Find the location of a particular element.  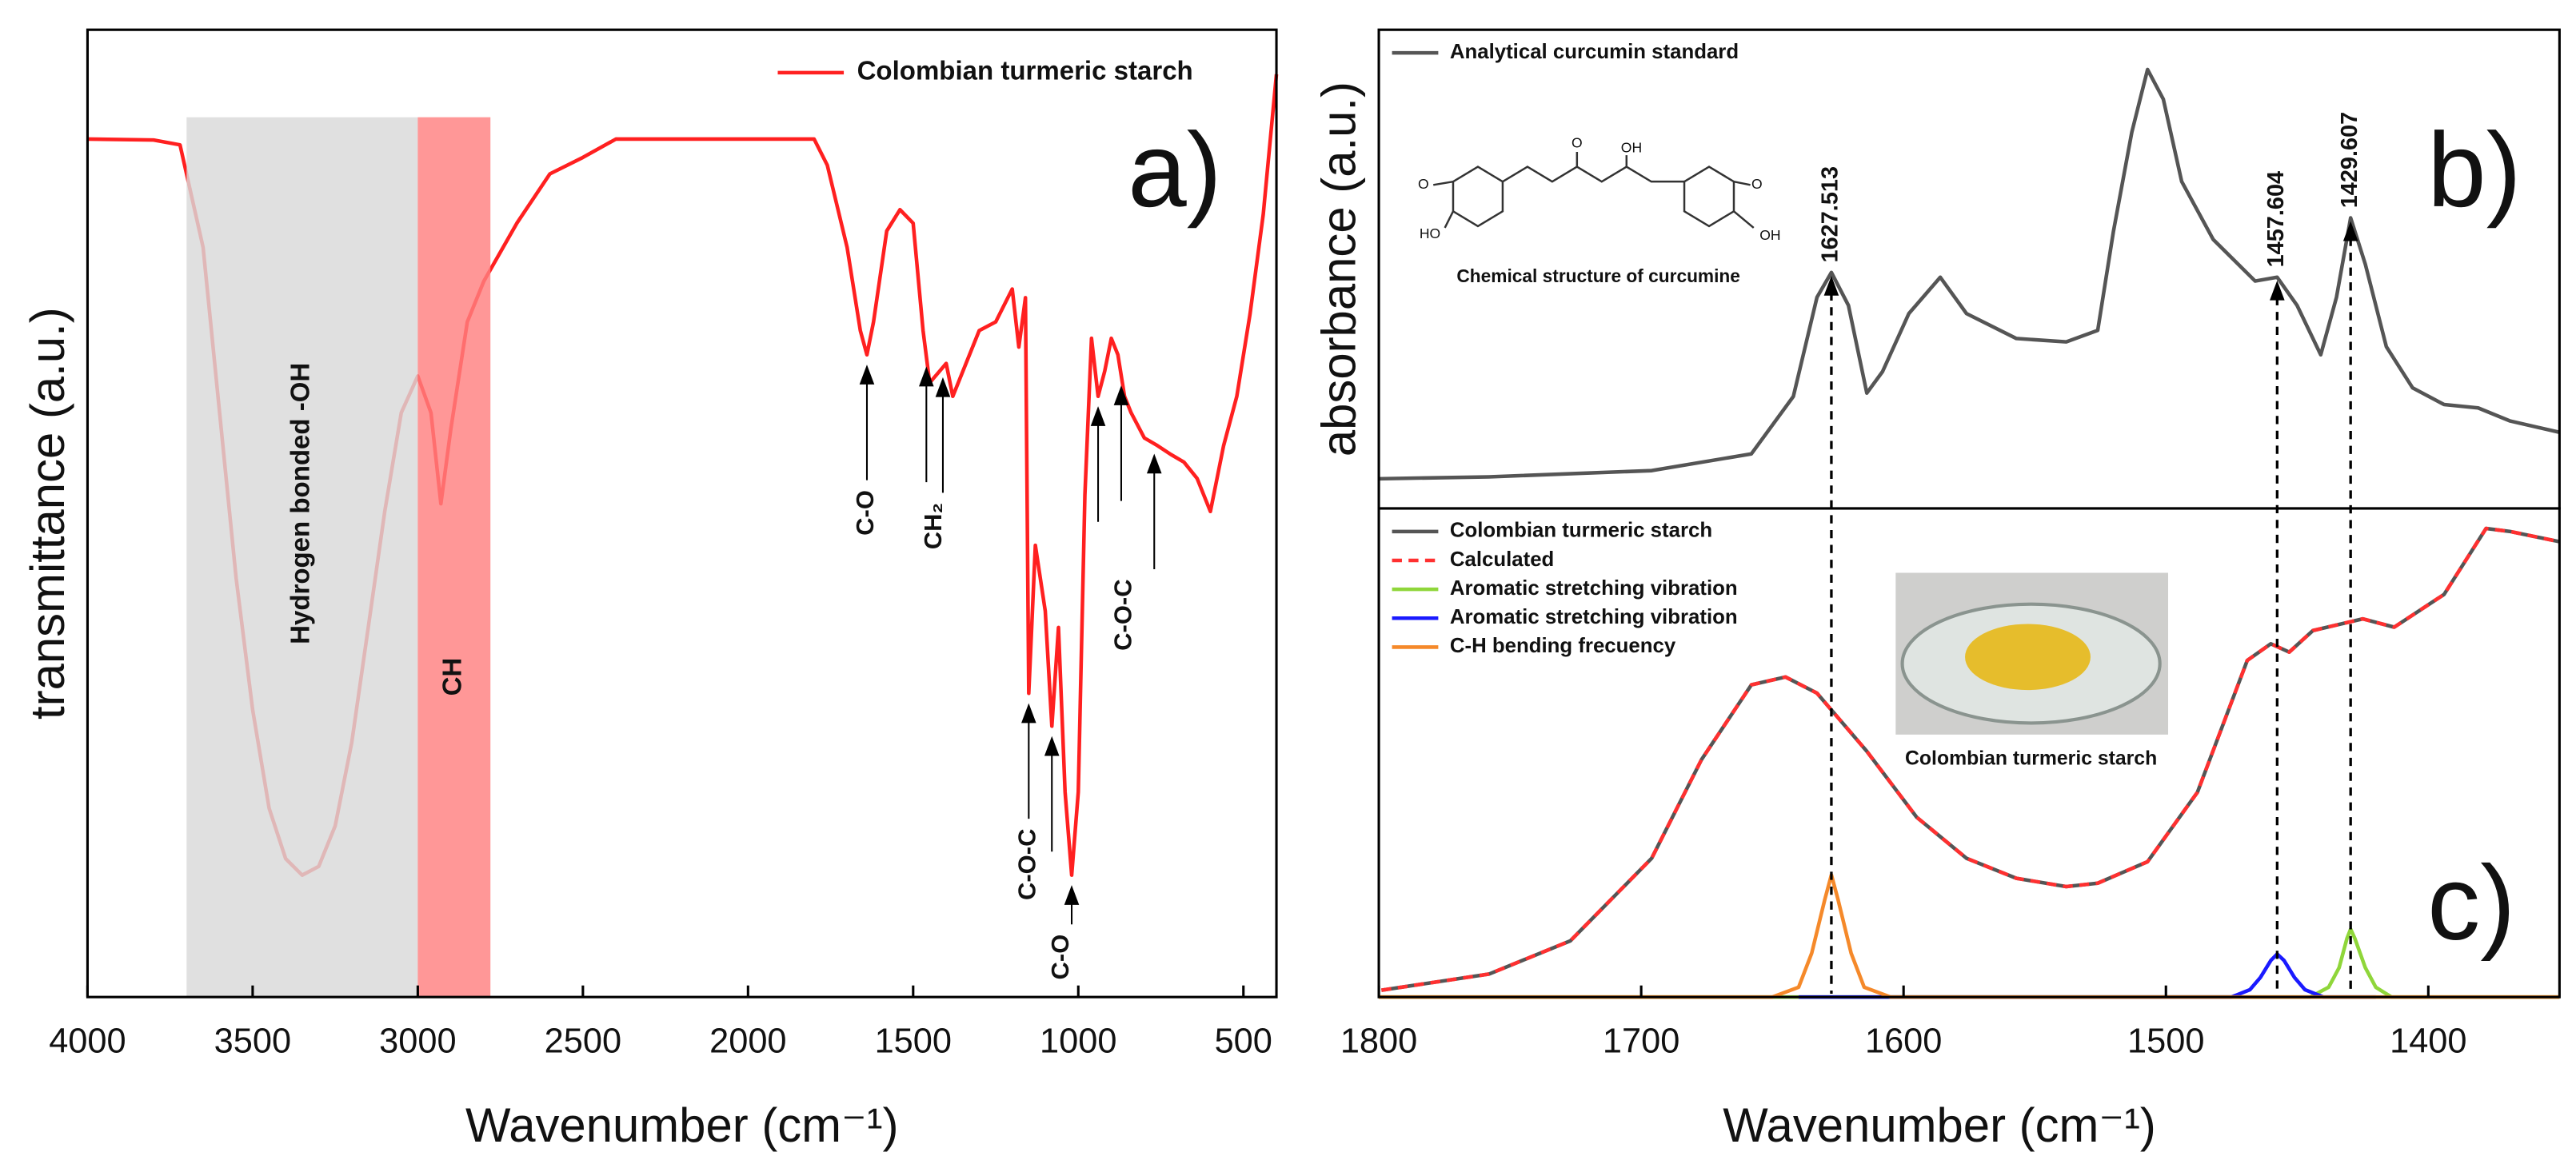

structure-atom: HO is located at coordinates (1430, 233).